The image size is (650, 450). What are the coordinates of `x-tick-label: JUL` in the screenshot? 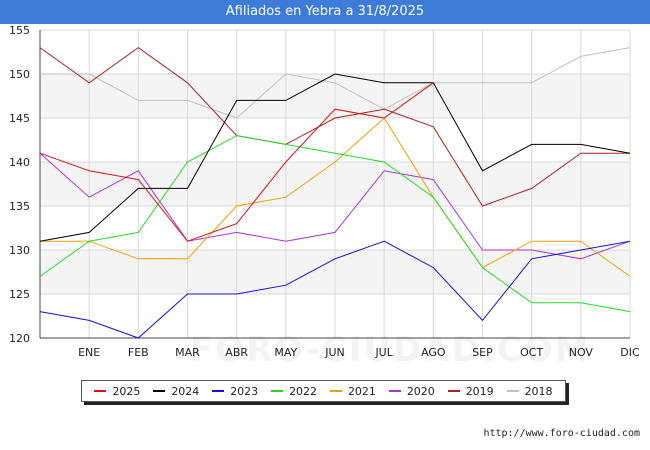 It's located at (383, 352).